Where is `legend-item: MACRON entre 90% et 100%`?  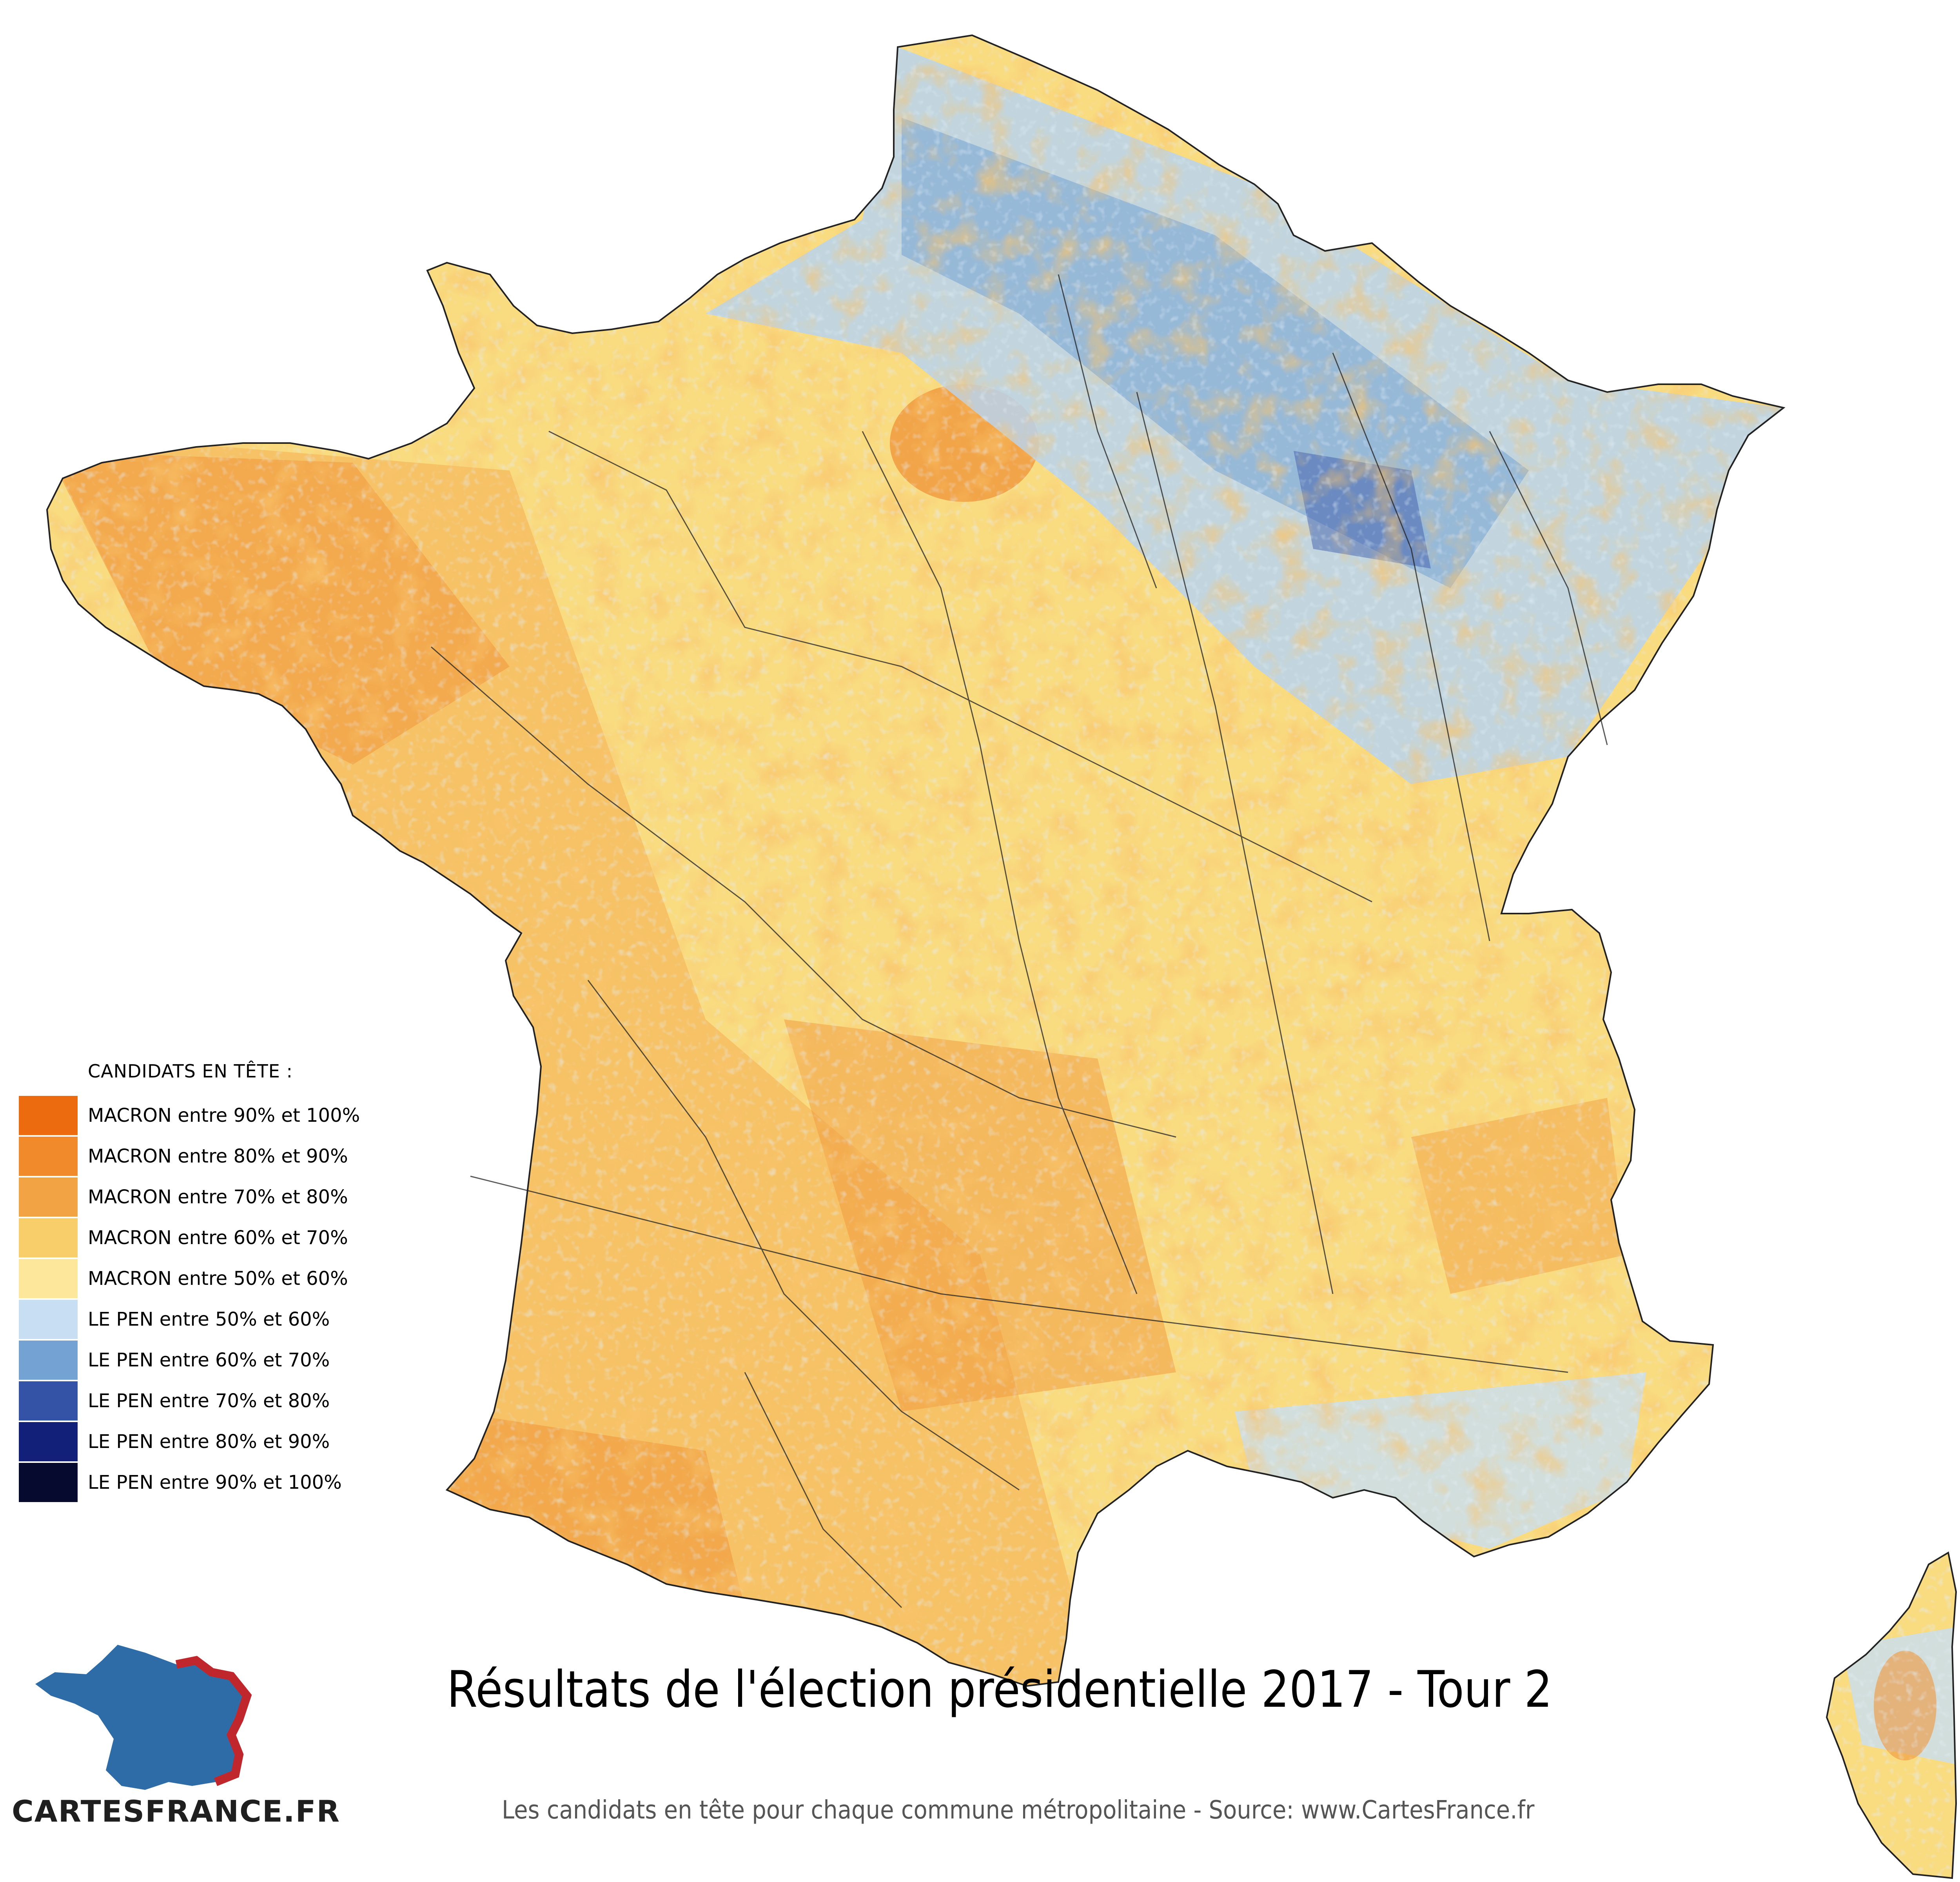
legend-item: MACRON entre 90% et 100% is located at coordinates (189, 1115).